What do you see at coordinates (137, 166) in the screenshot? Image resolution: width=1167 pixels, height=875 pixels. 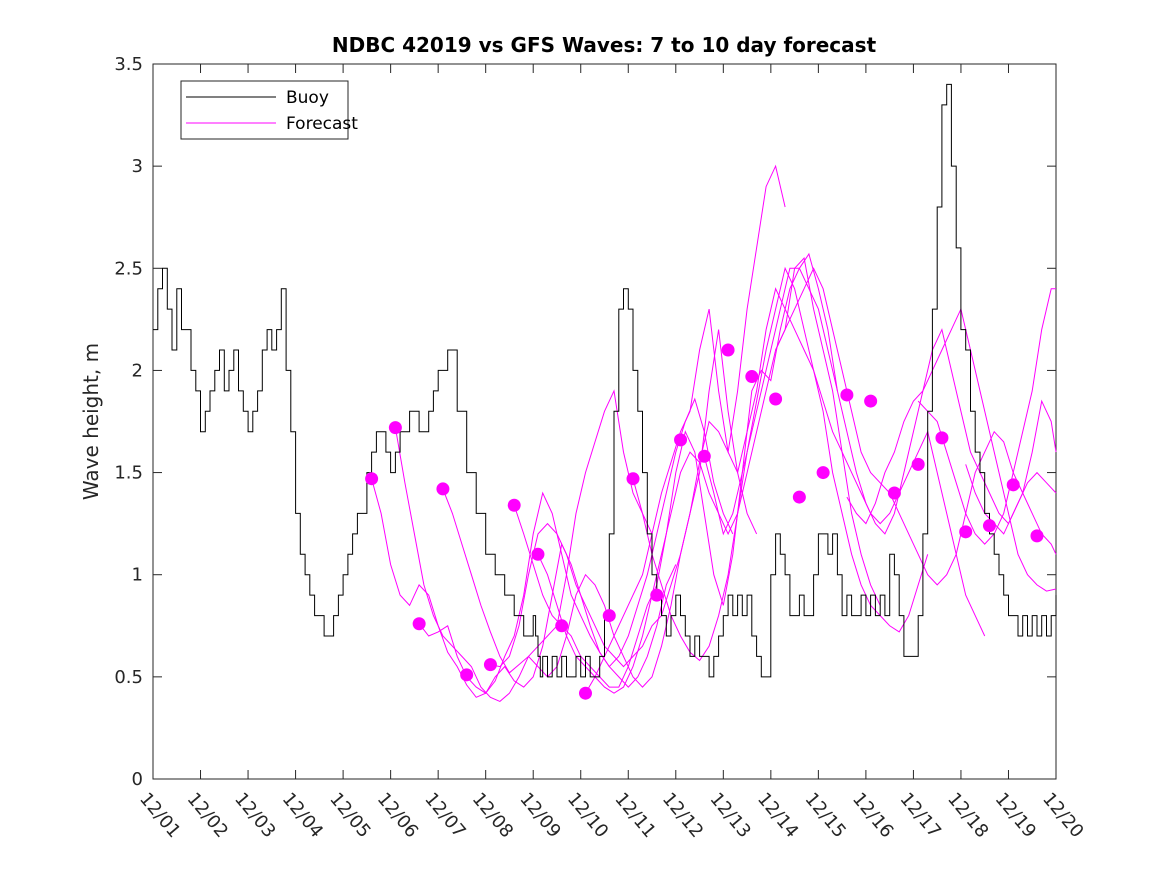 I see `y-tick-label: 3` at bounding box center [137, 166].